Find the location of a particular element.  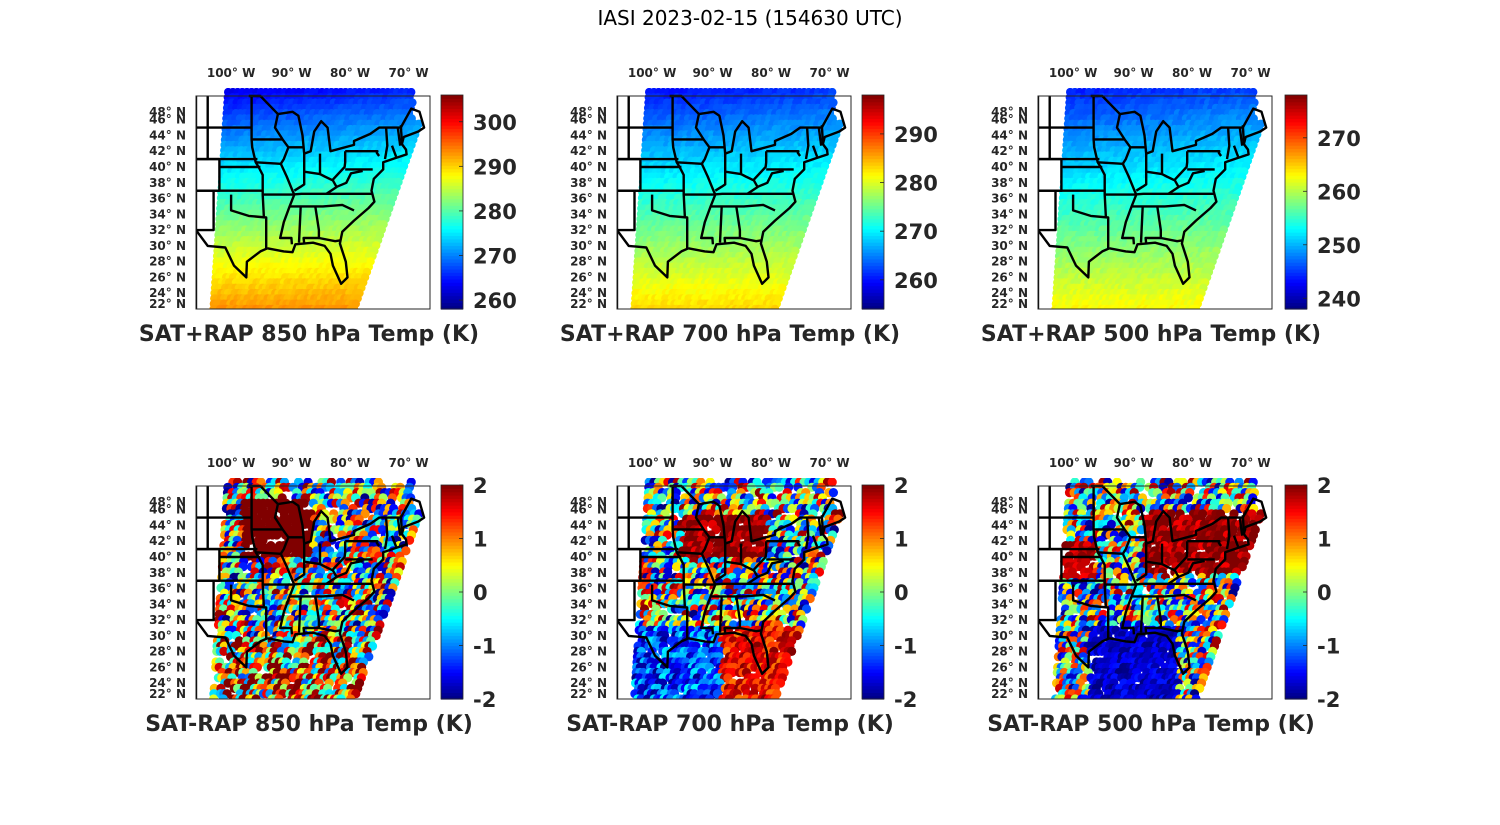

colorbar-tick-label: 270 is located at coordinates (495, 257).